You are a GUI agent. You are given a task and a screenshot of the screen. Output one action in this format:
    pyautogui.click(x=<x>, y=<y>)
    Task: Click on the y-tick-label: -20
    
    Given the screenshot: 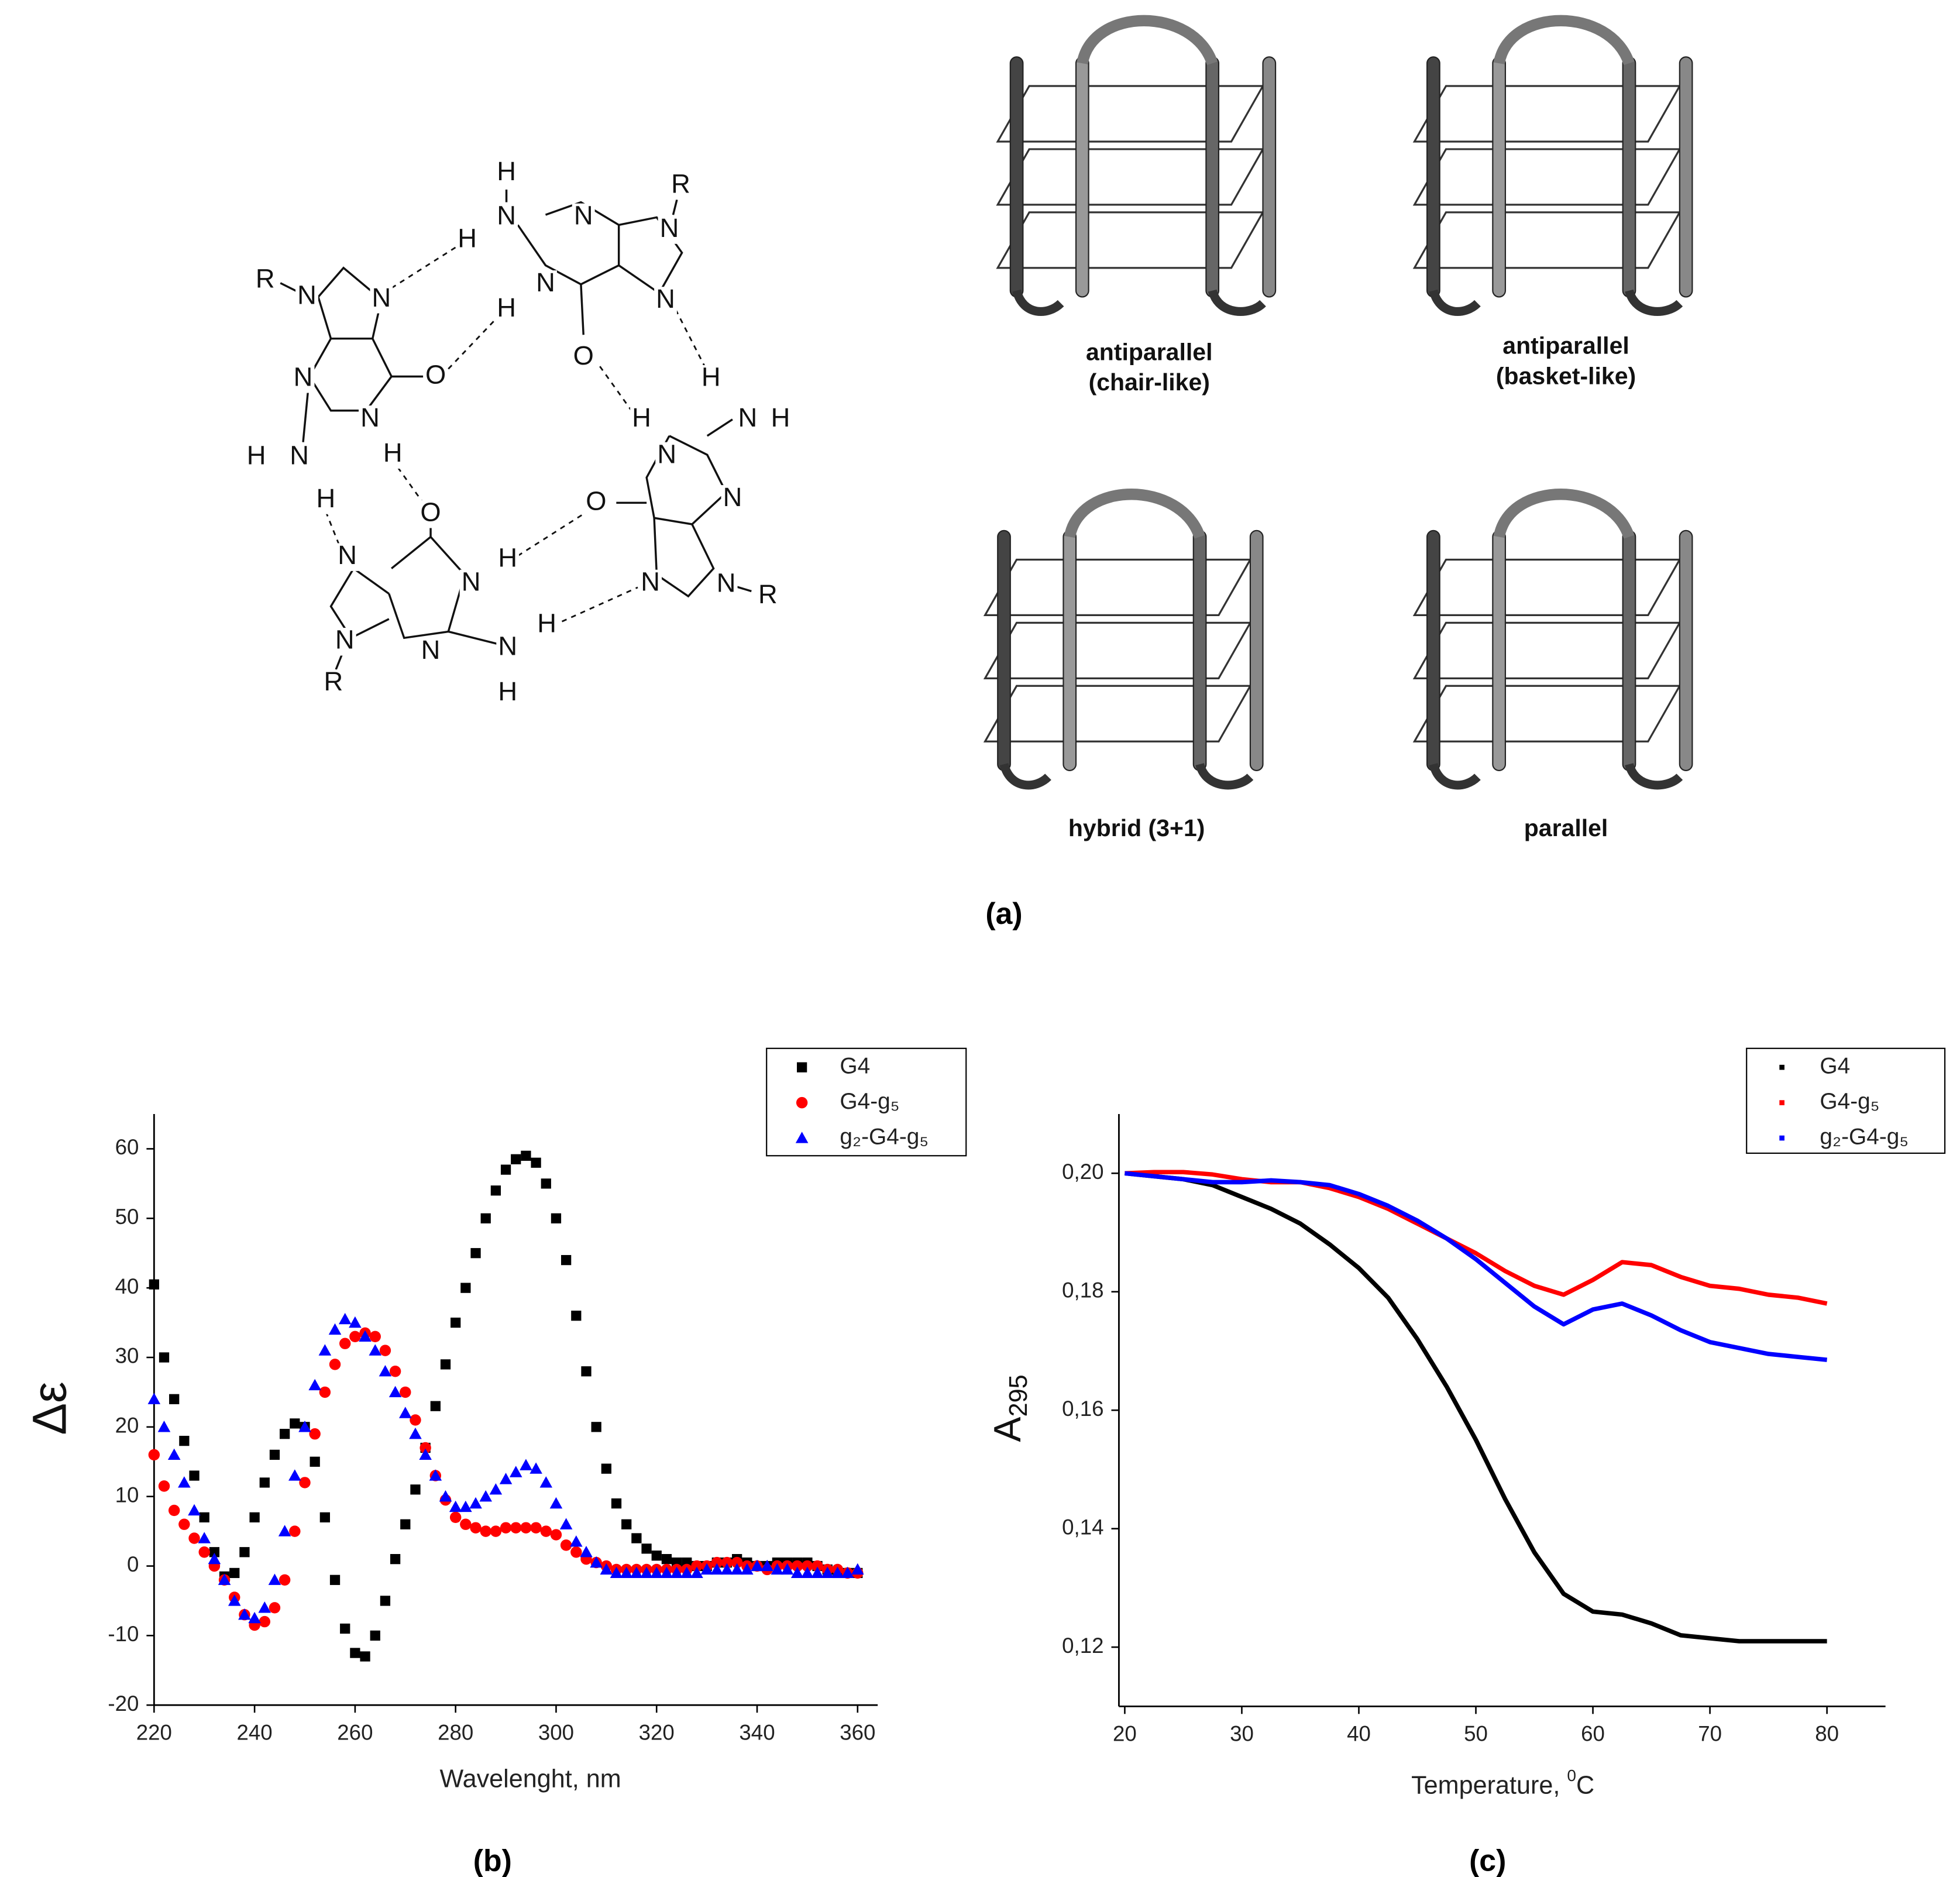 What is the action you would take?
    pyautogui.click(x=123, y=1704)
    